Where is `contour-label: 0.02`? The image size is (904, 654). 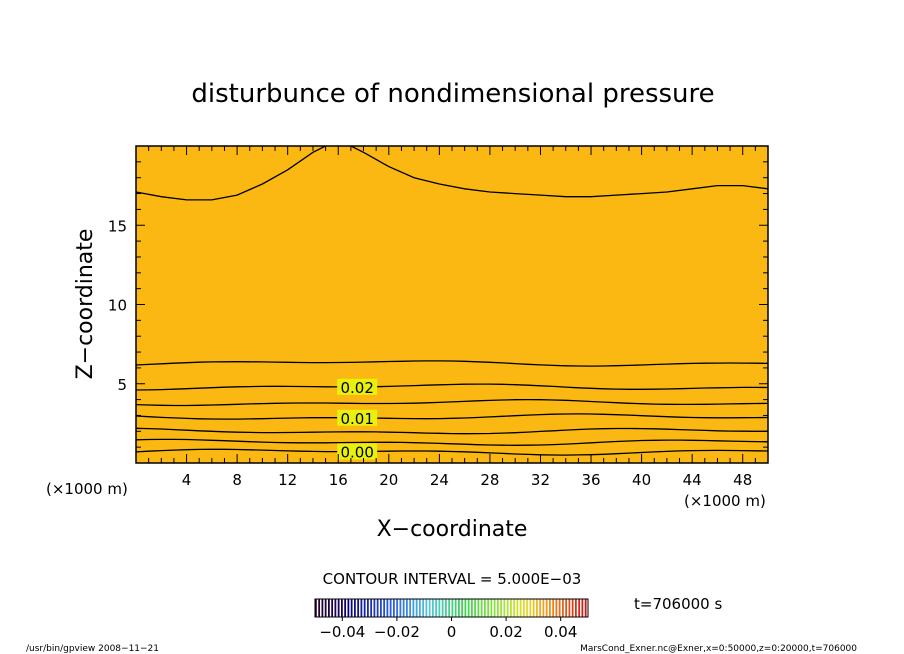 contour-label: 0.02 is located at coordinates (356, 388).